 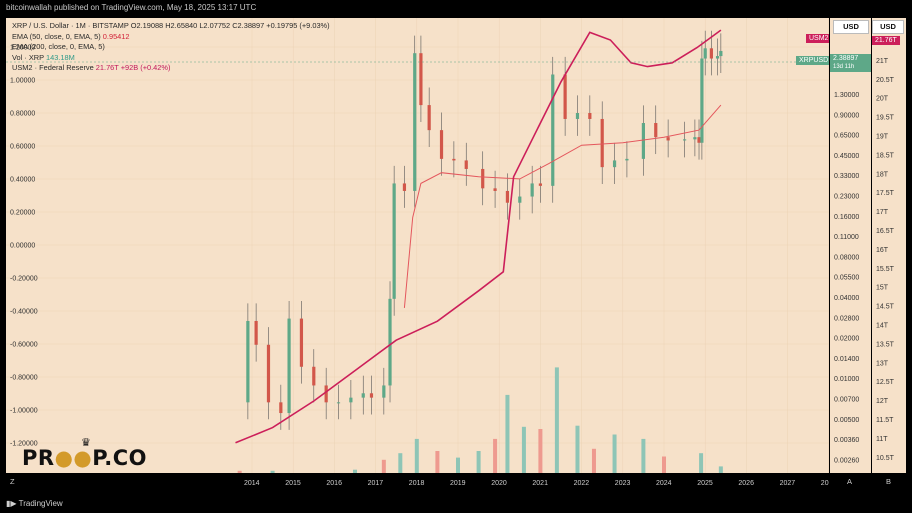 What do you see at coordinates (22, 246) in the screenshot?
I see `left-axis-tick: 0.00000` at bounding box center [22, 246].